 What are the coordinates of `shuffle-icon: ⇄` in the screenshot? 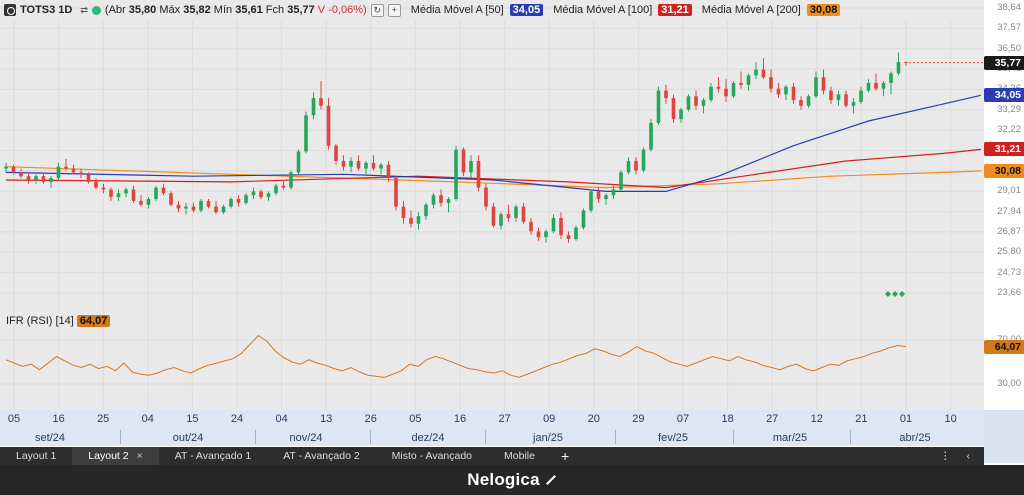 It's located at (84, 9).